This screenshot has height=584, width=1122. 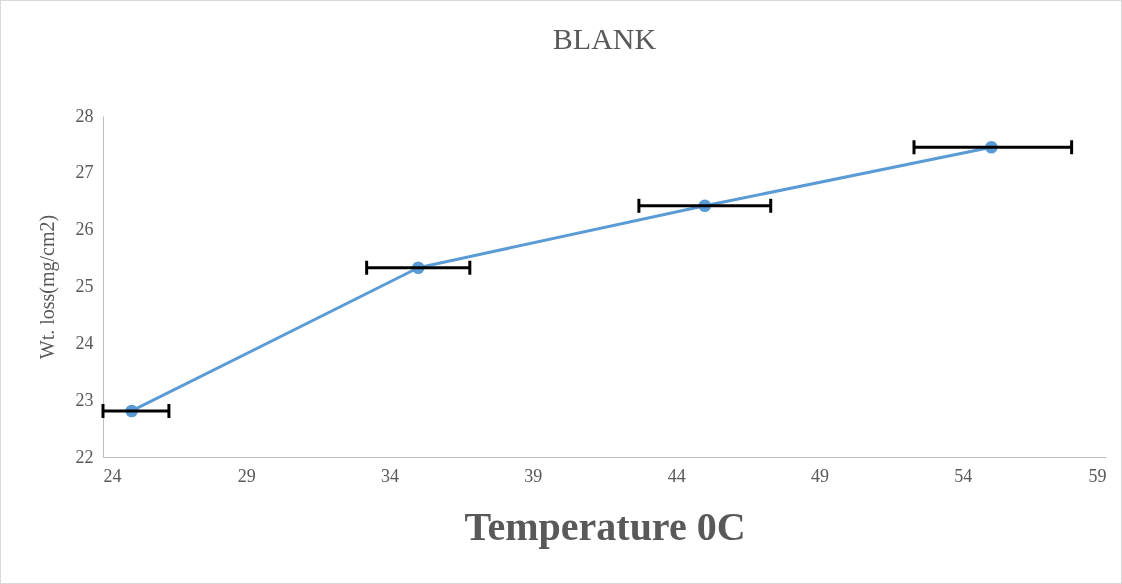 What do you see at coordinates (963, 475) in the screenshot?
I see `x-tick-label: 54` at bounding box center [963, 475].